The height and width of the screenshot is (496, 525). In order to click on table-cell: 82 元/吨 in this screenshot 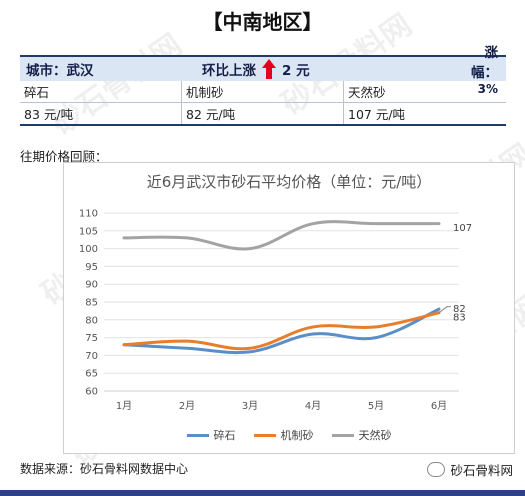, I will do `click(263, 113)`.